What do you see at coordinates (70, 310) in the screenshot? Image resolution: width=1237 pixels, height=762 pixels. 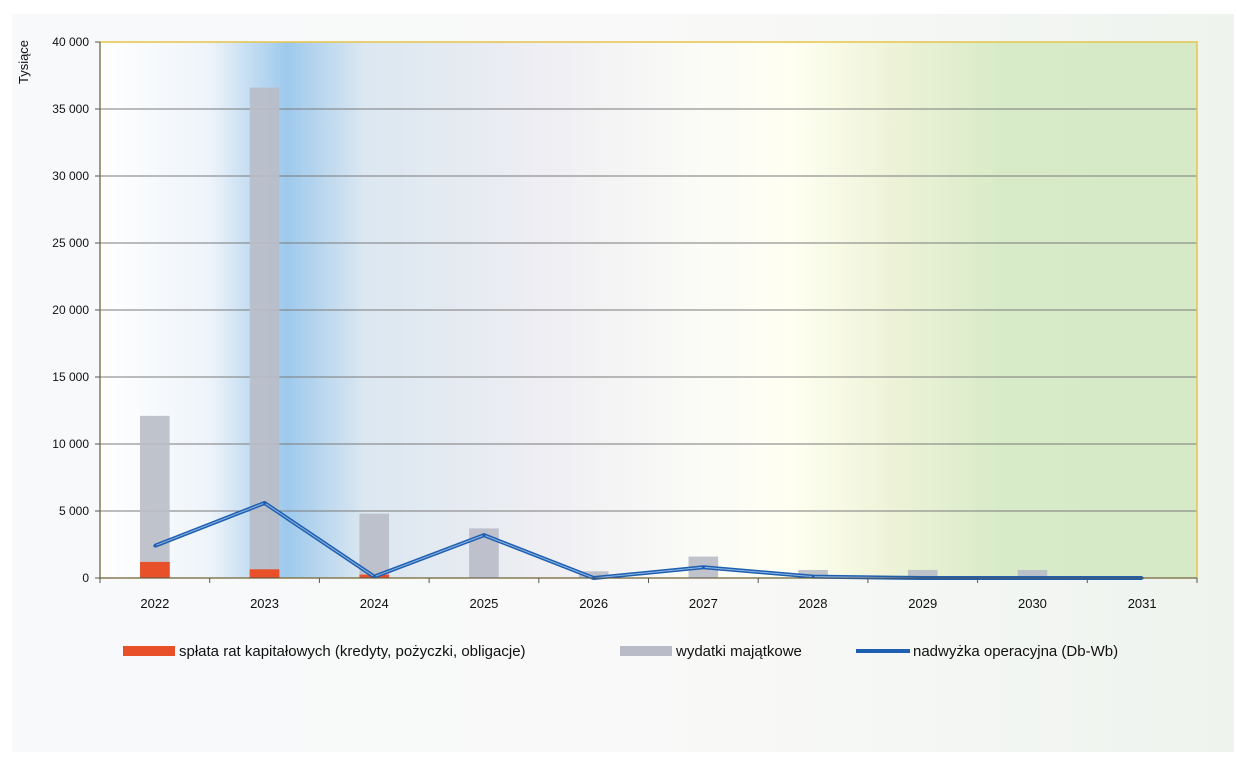 I see `y-tick-label: 20 000` at bounding box center [70, 310].